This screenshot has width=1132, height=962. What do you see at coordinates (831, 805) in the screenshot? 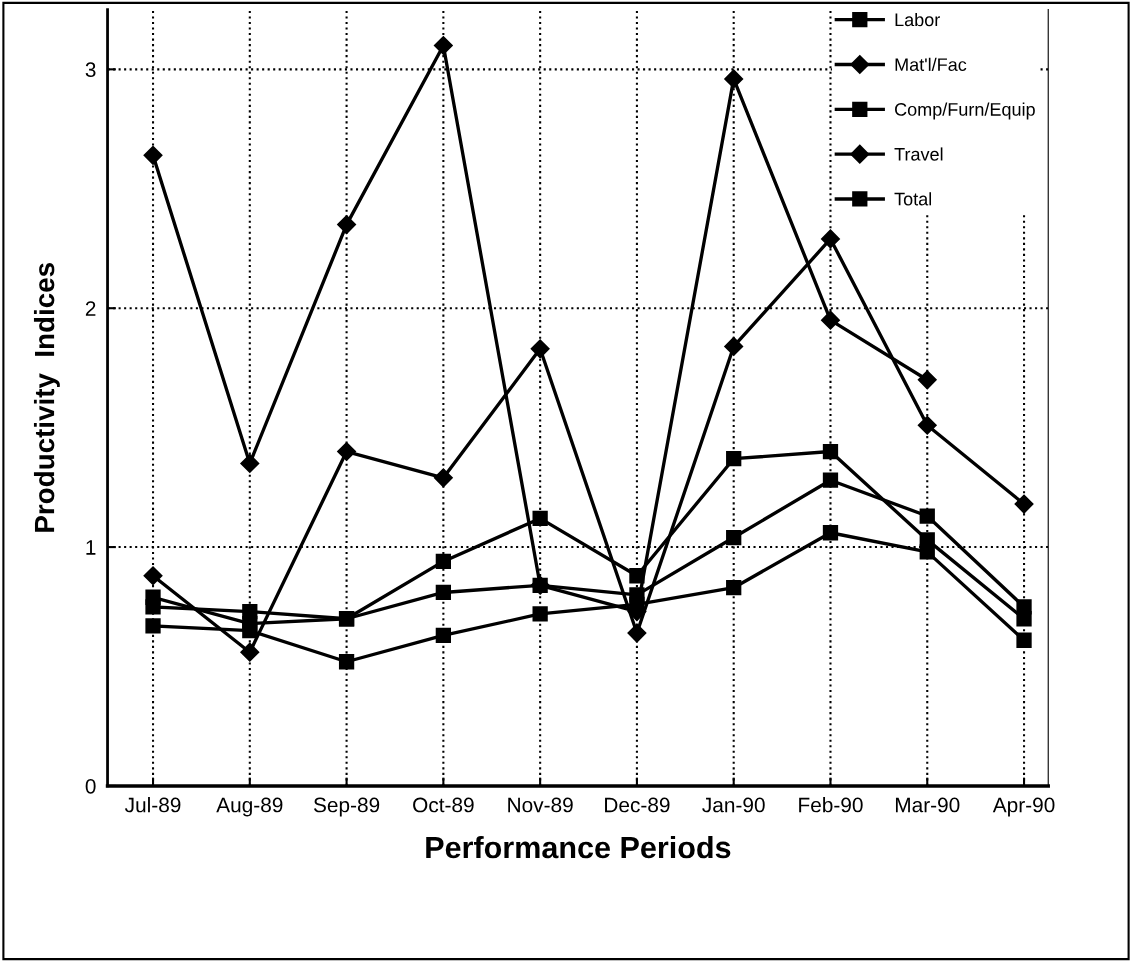
I see `x-tick-label: Feb-90` at bounding box center [831, 805].